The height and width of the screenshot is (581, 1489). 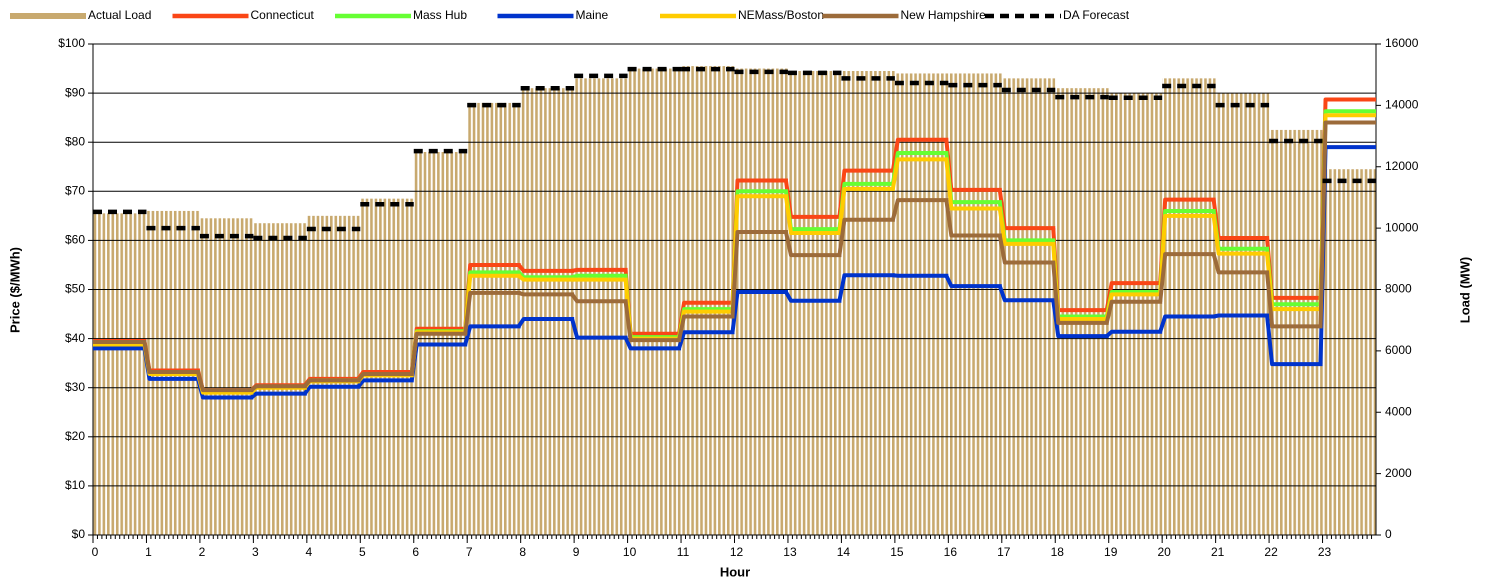 I want to click on legend-label: Actual Load, so click(x=119, y=15).